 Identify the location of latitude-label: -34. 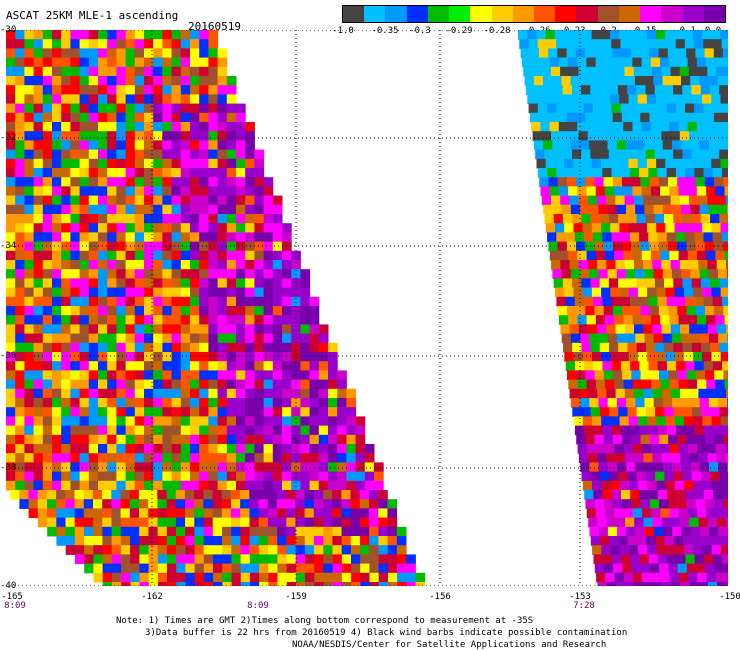
(8, 246).